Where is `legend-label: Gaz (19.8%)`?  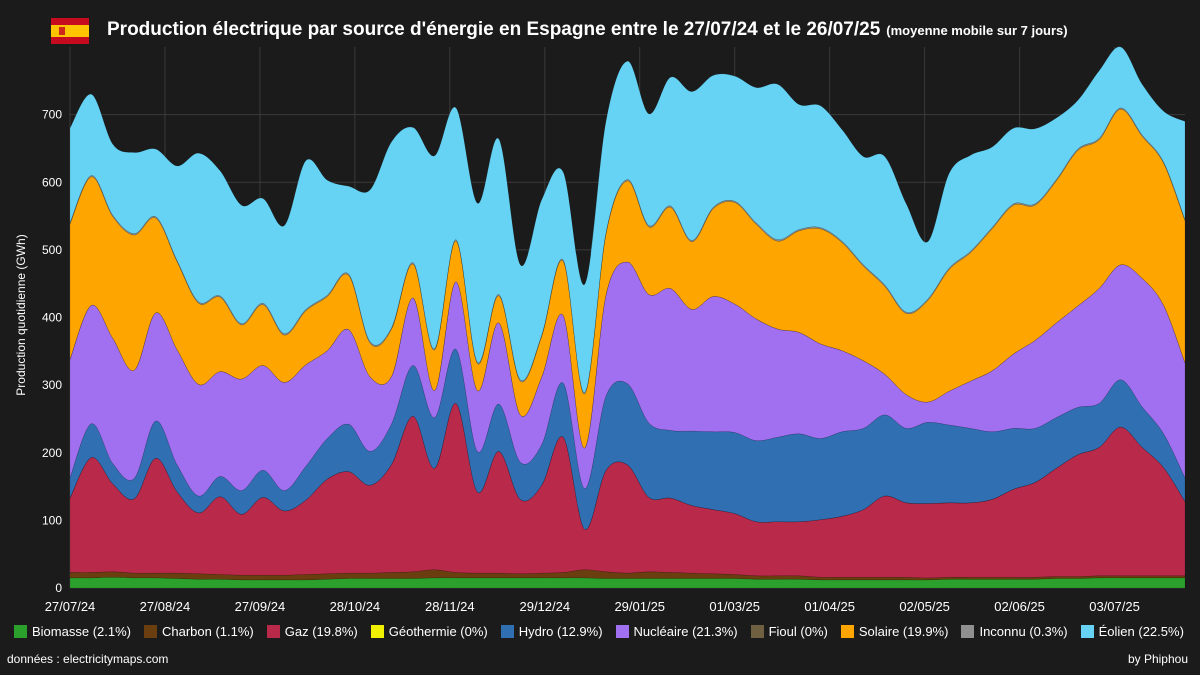 legend-label: Gaz (19.8%) is located at coordinates (321, 631).